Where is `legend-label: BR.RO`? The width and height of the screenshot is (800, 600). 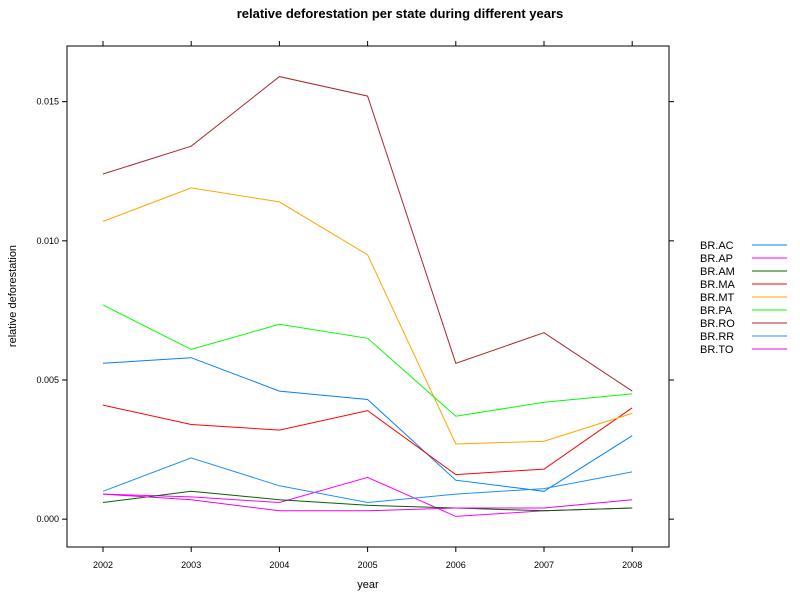
legend-label: BR.RO is located at coordinates (717, 324).